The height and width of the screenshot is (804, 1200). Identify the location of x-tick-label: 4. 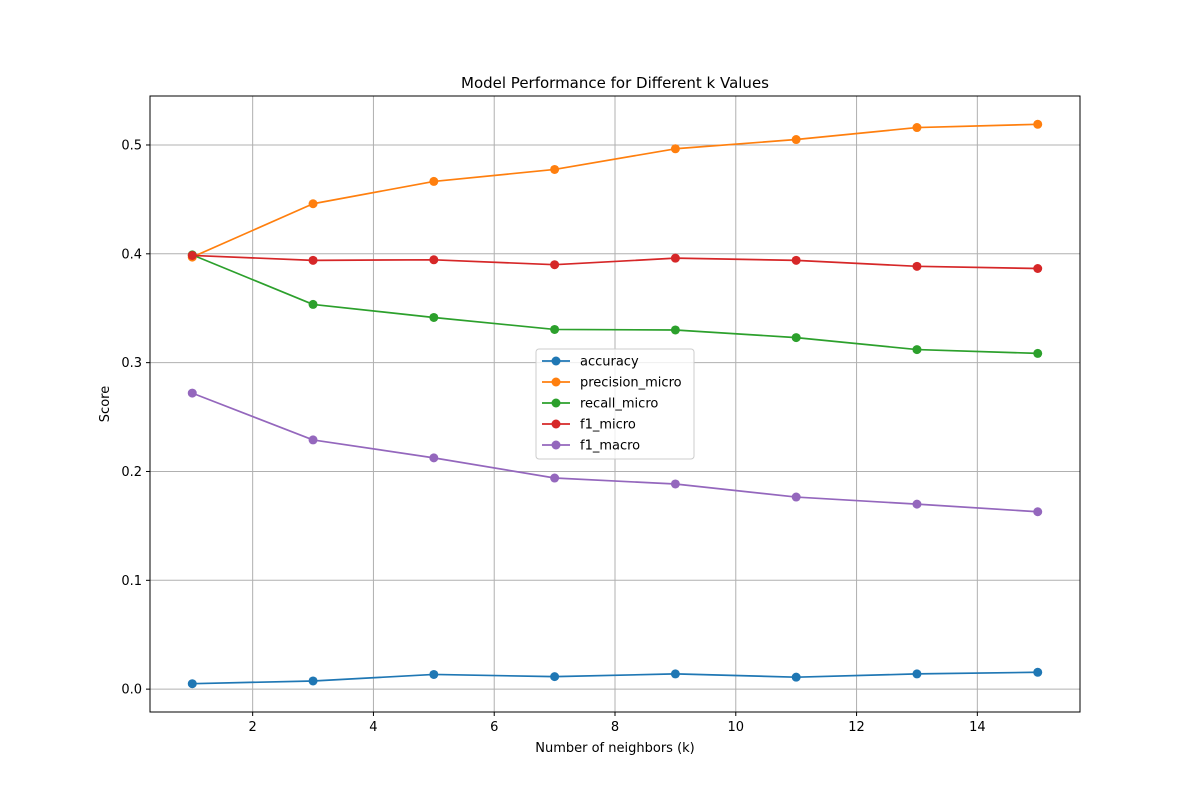
(373, 727).